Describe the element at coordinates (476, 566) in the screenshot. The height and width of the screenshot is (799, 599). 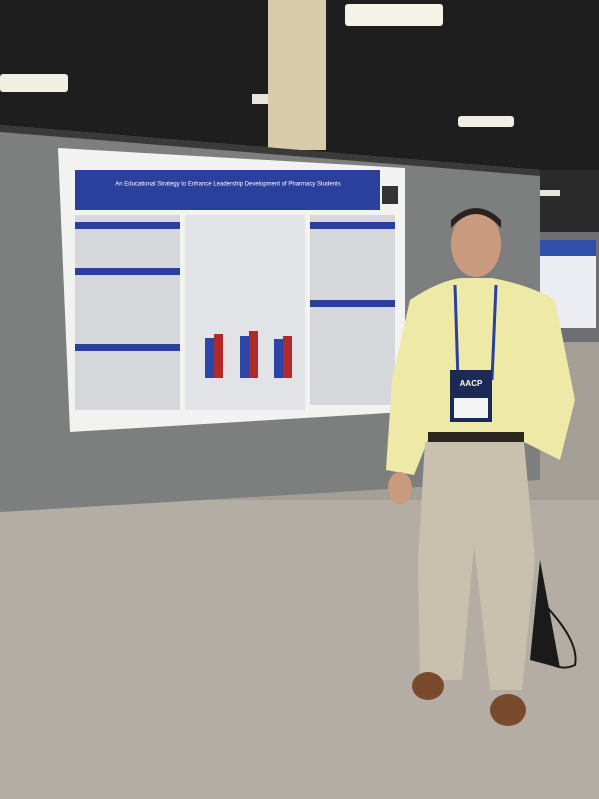
I see `trousers` at that location.